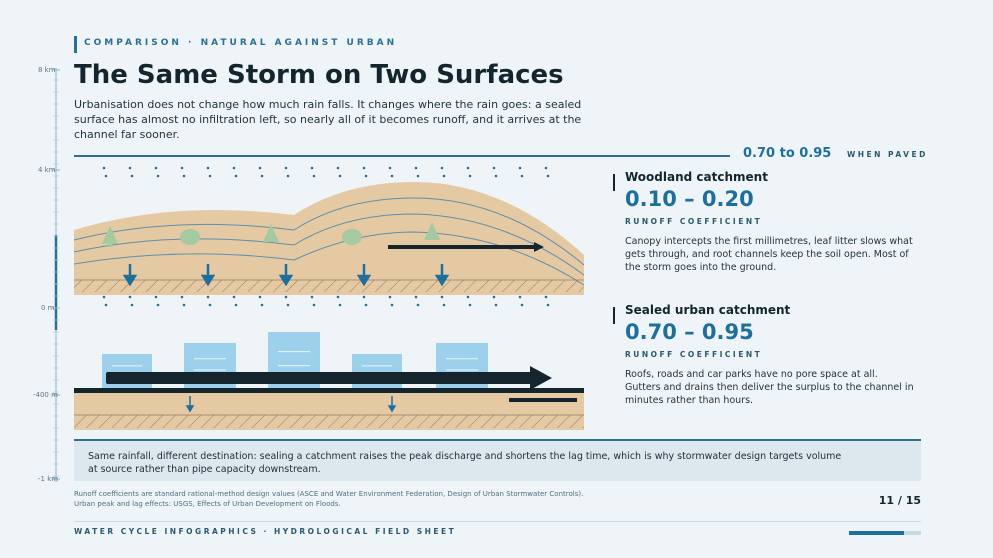 Image resolution: width=993 pixels, height=558 pixels. I want to click on urban-bedrock, so click(329, 421).